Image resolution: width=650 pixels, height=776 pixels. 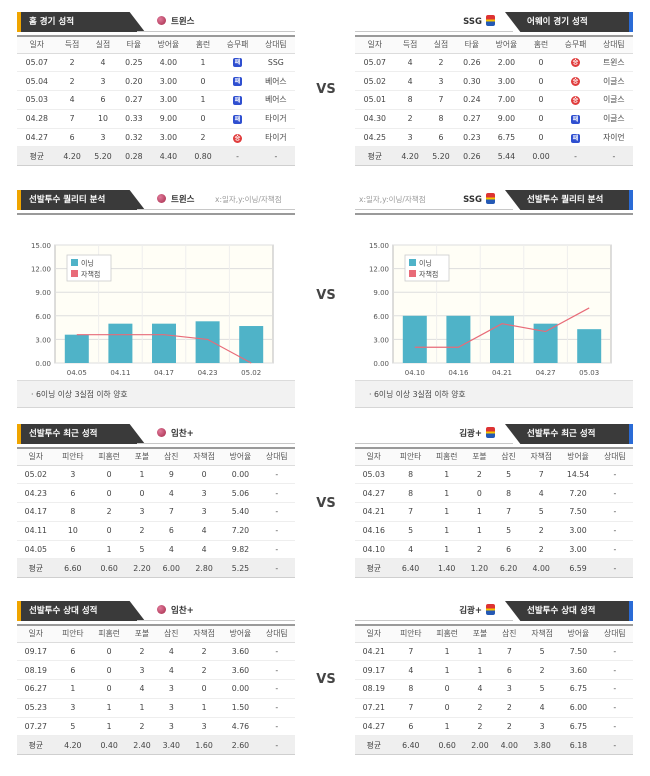 What do you see at coordinates (168, 63) in the screenshot?
I see `table-cell: 4.00` at bounding box center [168, 63].